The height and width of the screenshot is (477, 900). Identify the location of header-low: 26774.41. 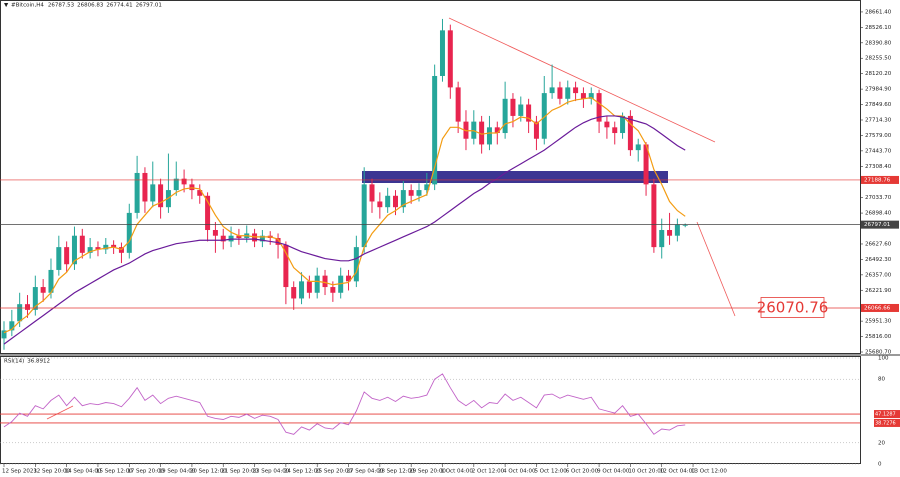
(119, 6).